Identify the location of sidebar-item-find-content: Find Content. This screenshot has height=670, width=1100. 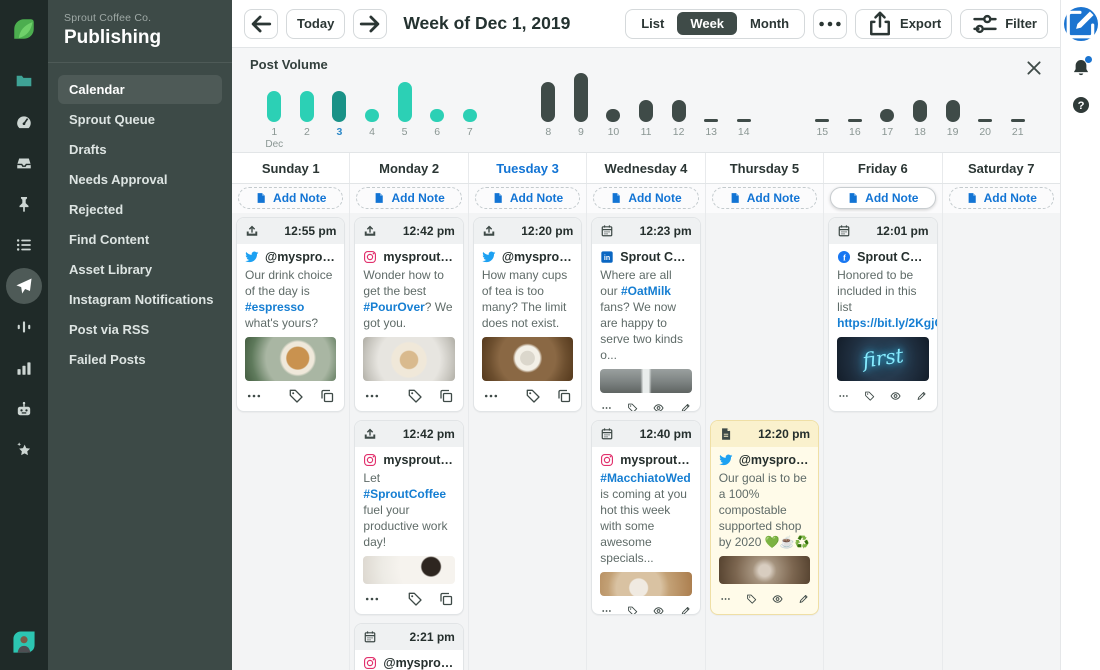
(109, 239).